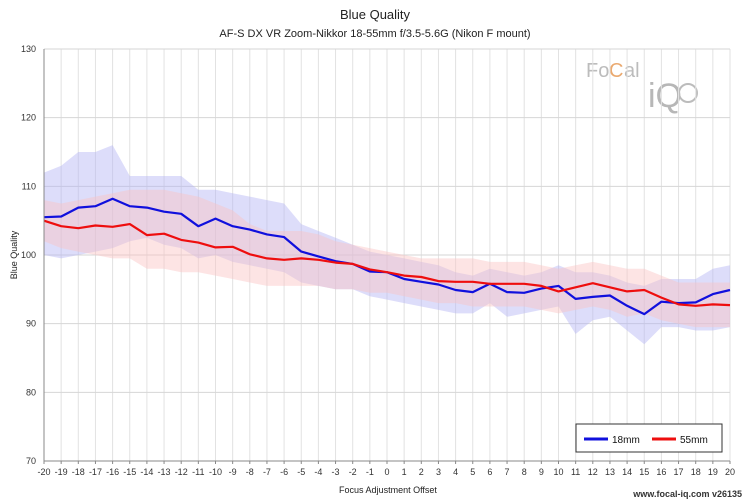  What do you see at coordinates (28, 49) in the screenshot?
I see `y-tick-label: 130` at bounding box center [28, 49].